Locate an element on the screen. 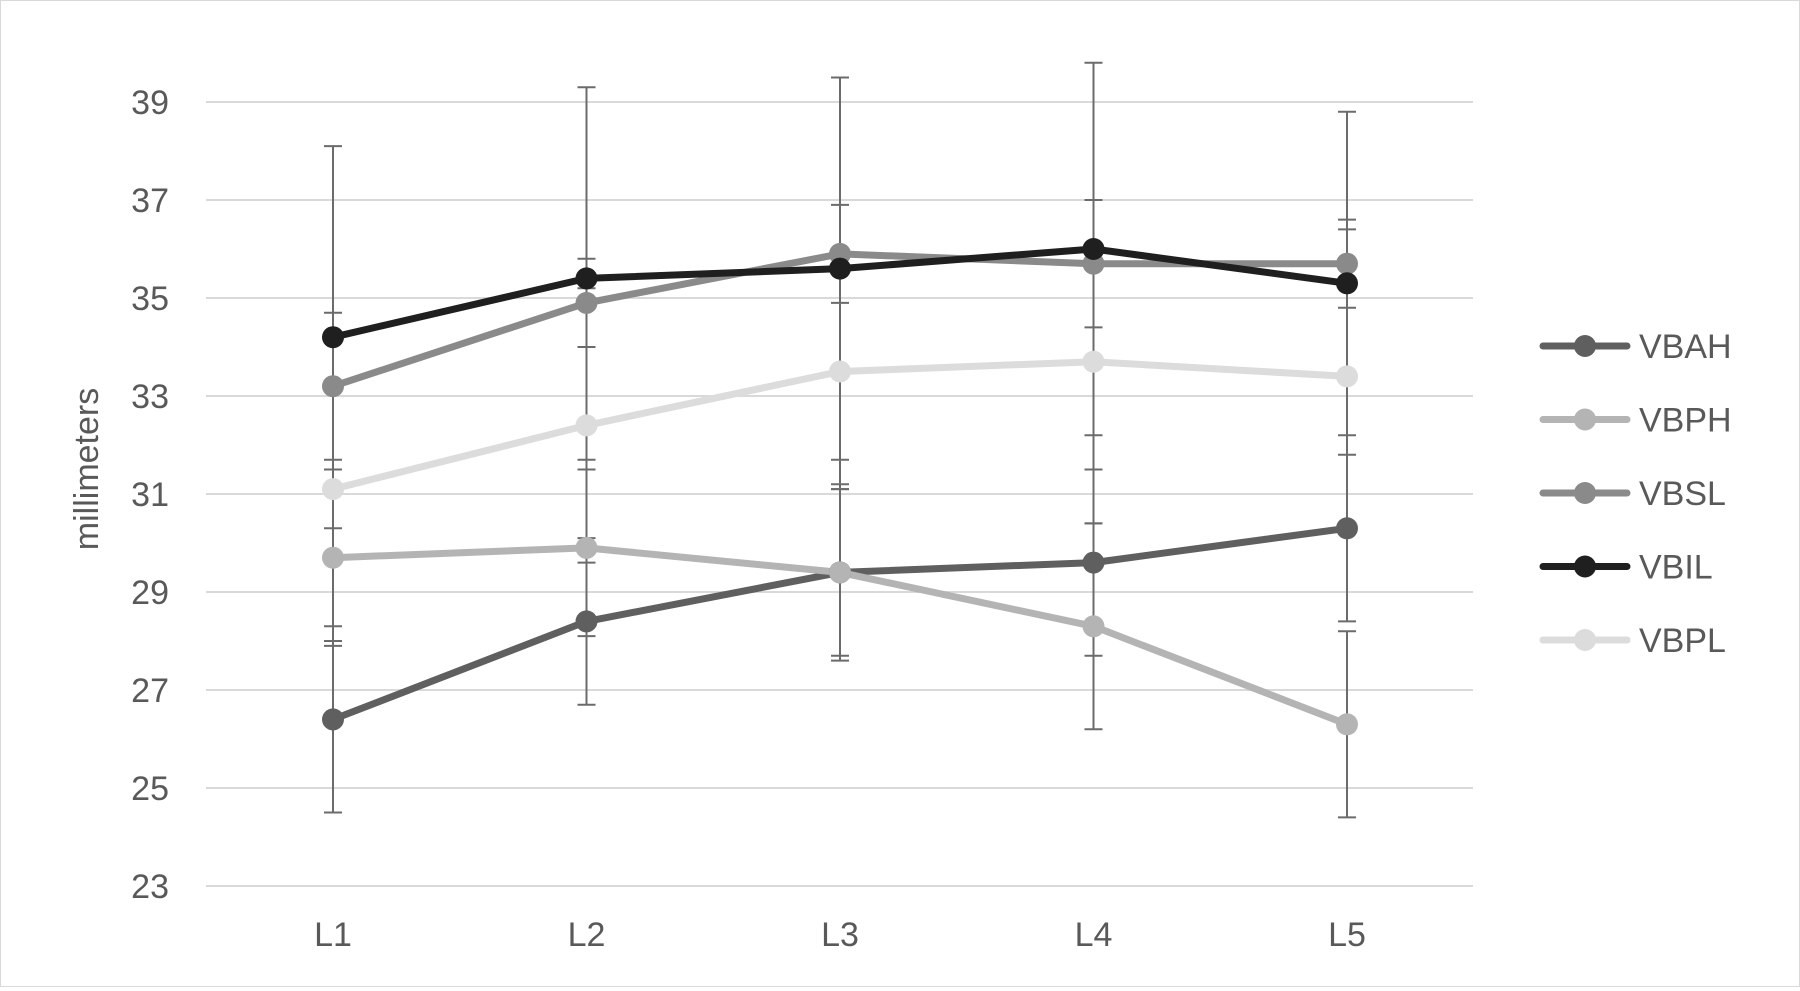 The image size is (1800, 991). y-tick-label: 23 is located at coordinates (150, 887).